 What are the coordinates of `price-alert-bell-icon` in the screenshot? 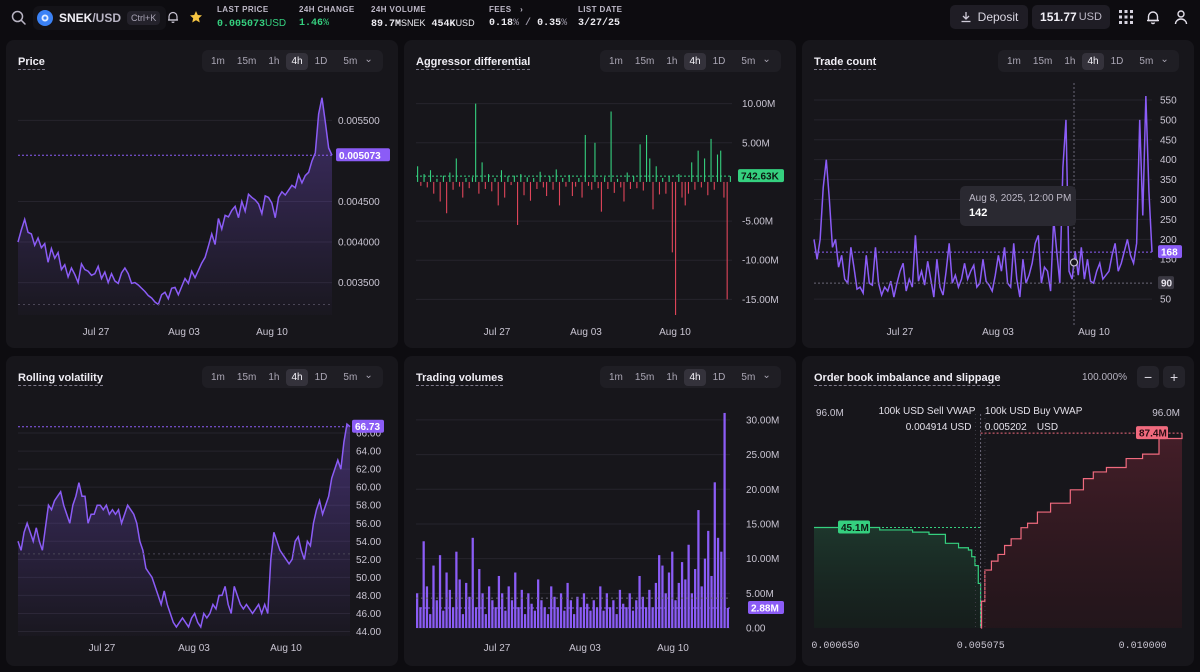 It's located at (173, 17).